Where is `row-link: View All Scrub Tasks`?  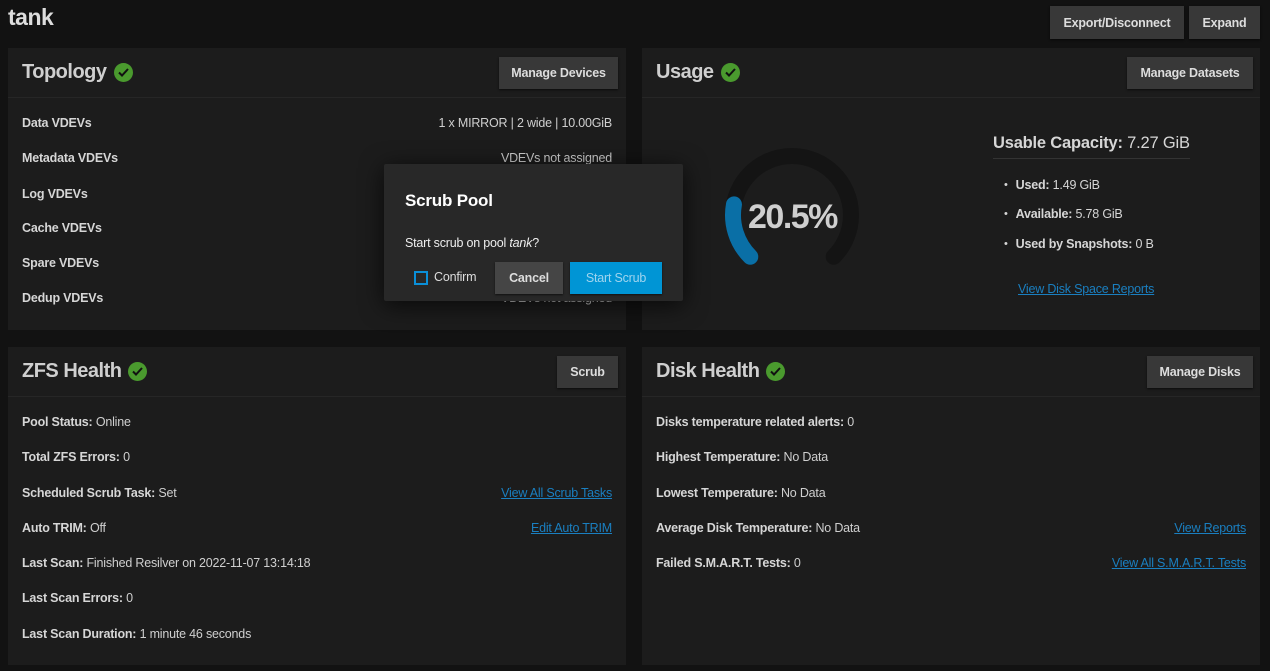
row-link: View All Scrub Tasks is located at coordinates (556, 493).